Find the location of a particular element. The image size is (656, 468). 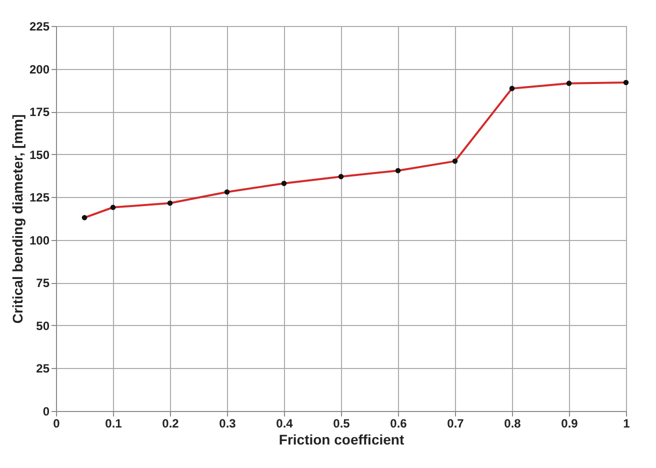

x-tick-label: 0.8 is located at coordinates (513, 423).